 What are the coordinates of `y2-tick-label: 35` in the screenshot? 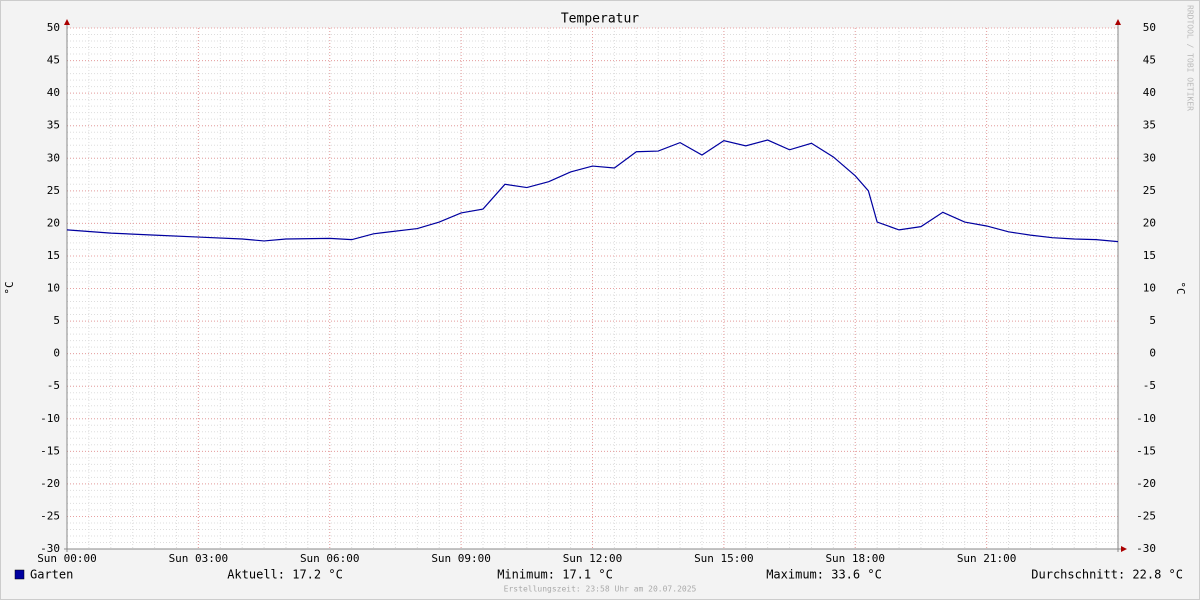 It's located at (1149, 125).